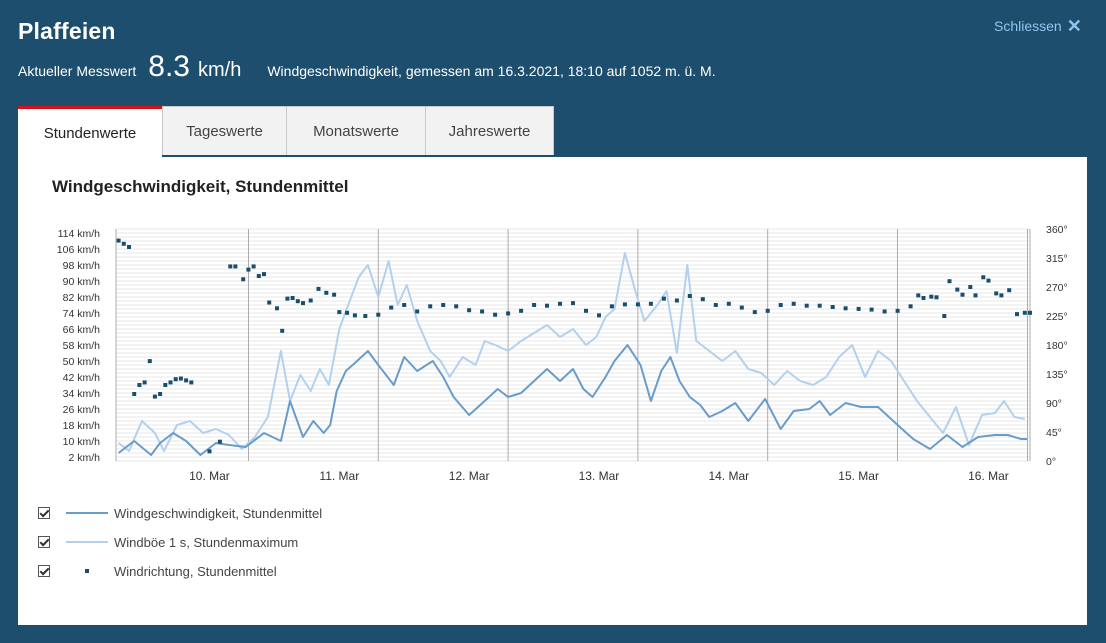  Describe the element at coordinates (728, 476) in the screenshot. I see `x-tick-label: 14. Mar` at that location.